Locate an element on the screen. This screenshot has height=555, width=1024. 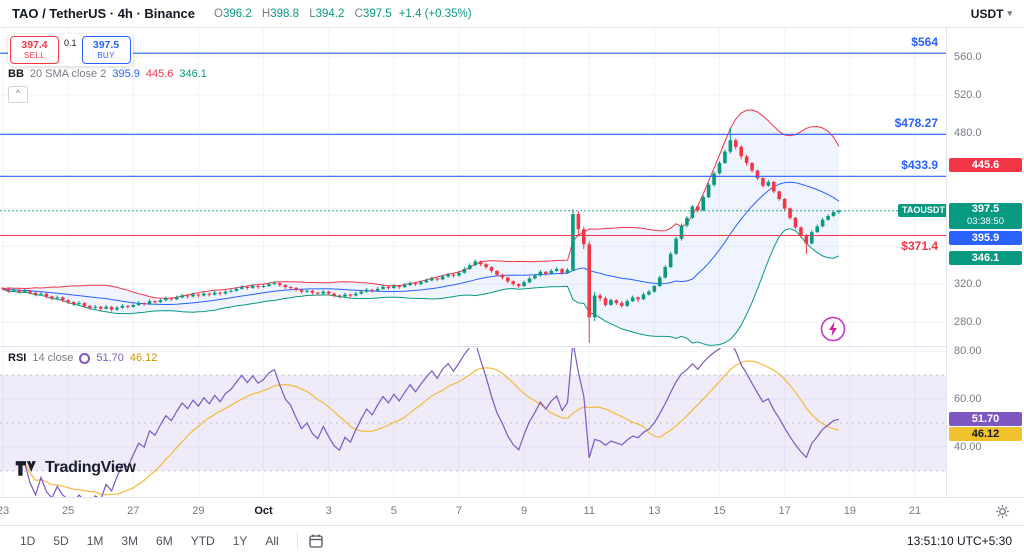
rsi-indicator-legend: RSI 14 close 51.70 46.12 is located at coordinates (82, 358).